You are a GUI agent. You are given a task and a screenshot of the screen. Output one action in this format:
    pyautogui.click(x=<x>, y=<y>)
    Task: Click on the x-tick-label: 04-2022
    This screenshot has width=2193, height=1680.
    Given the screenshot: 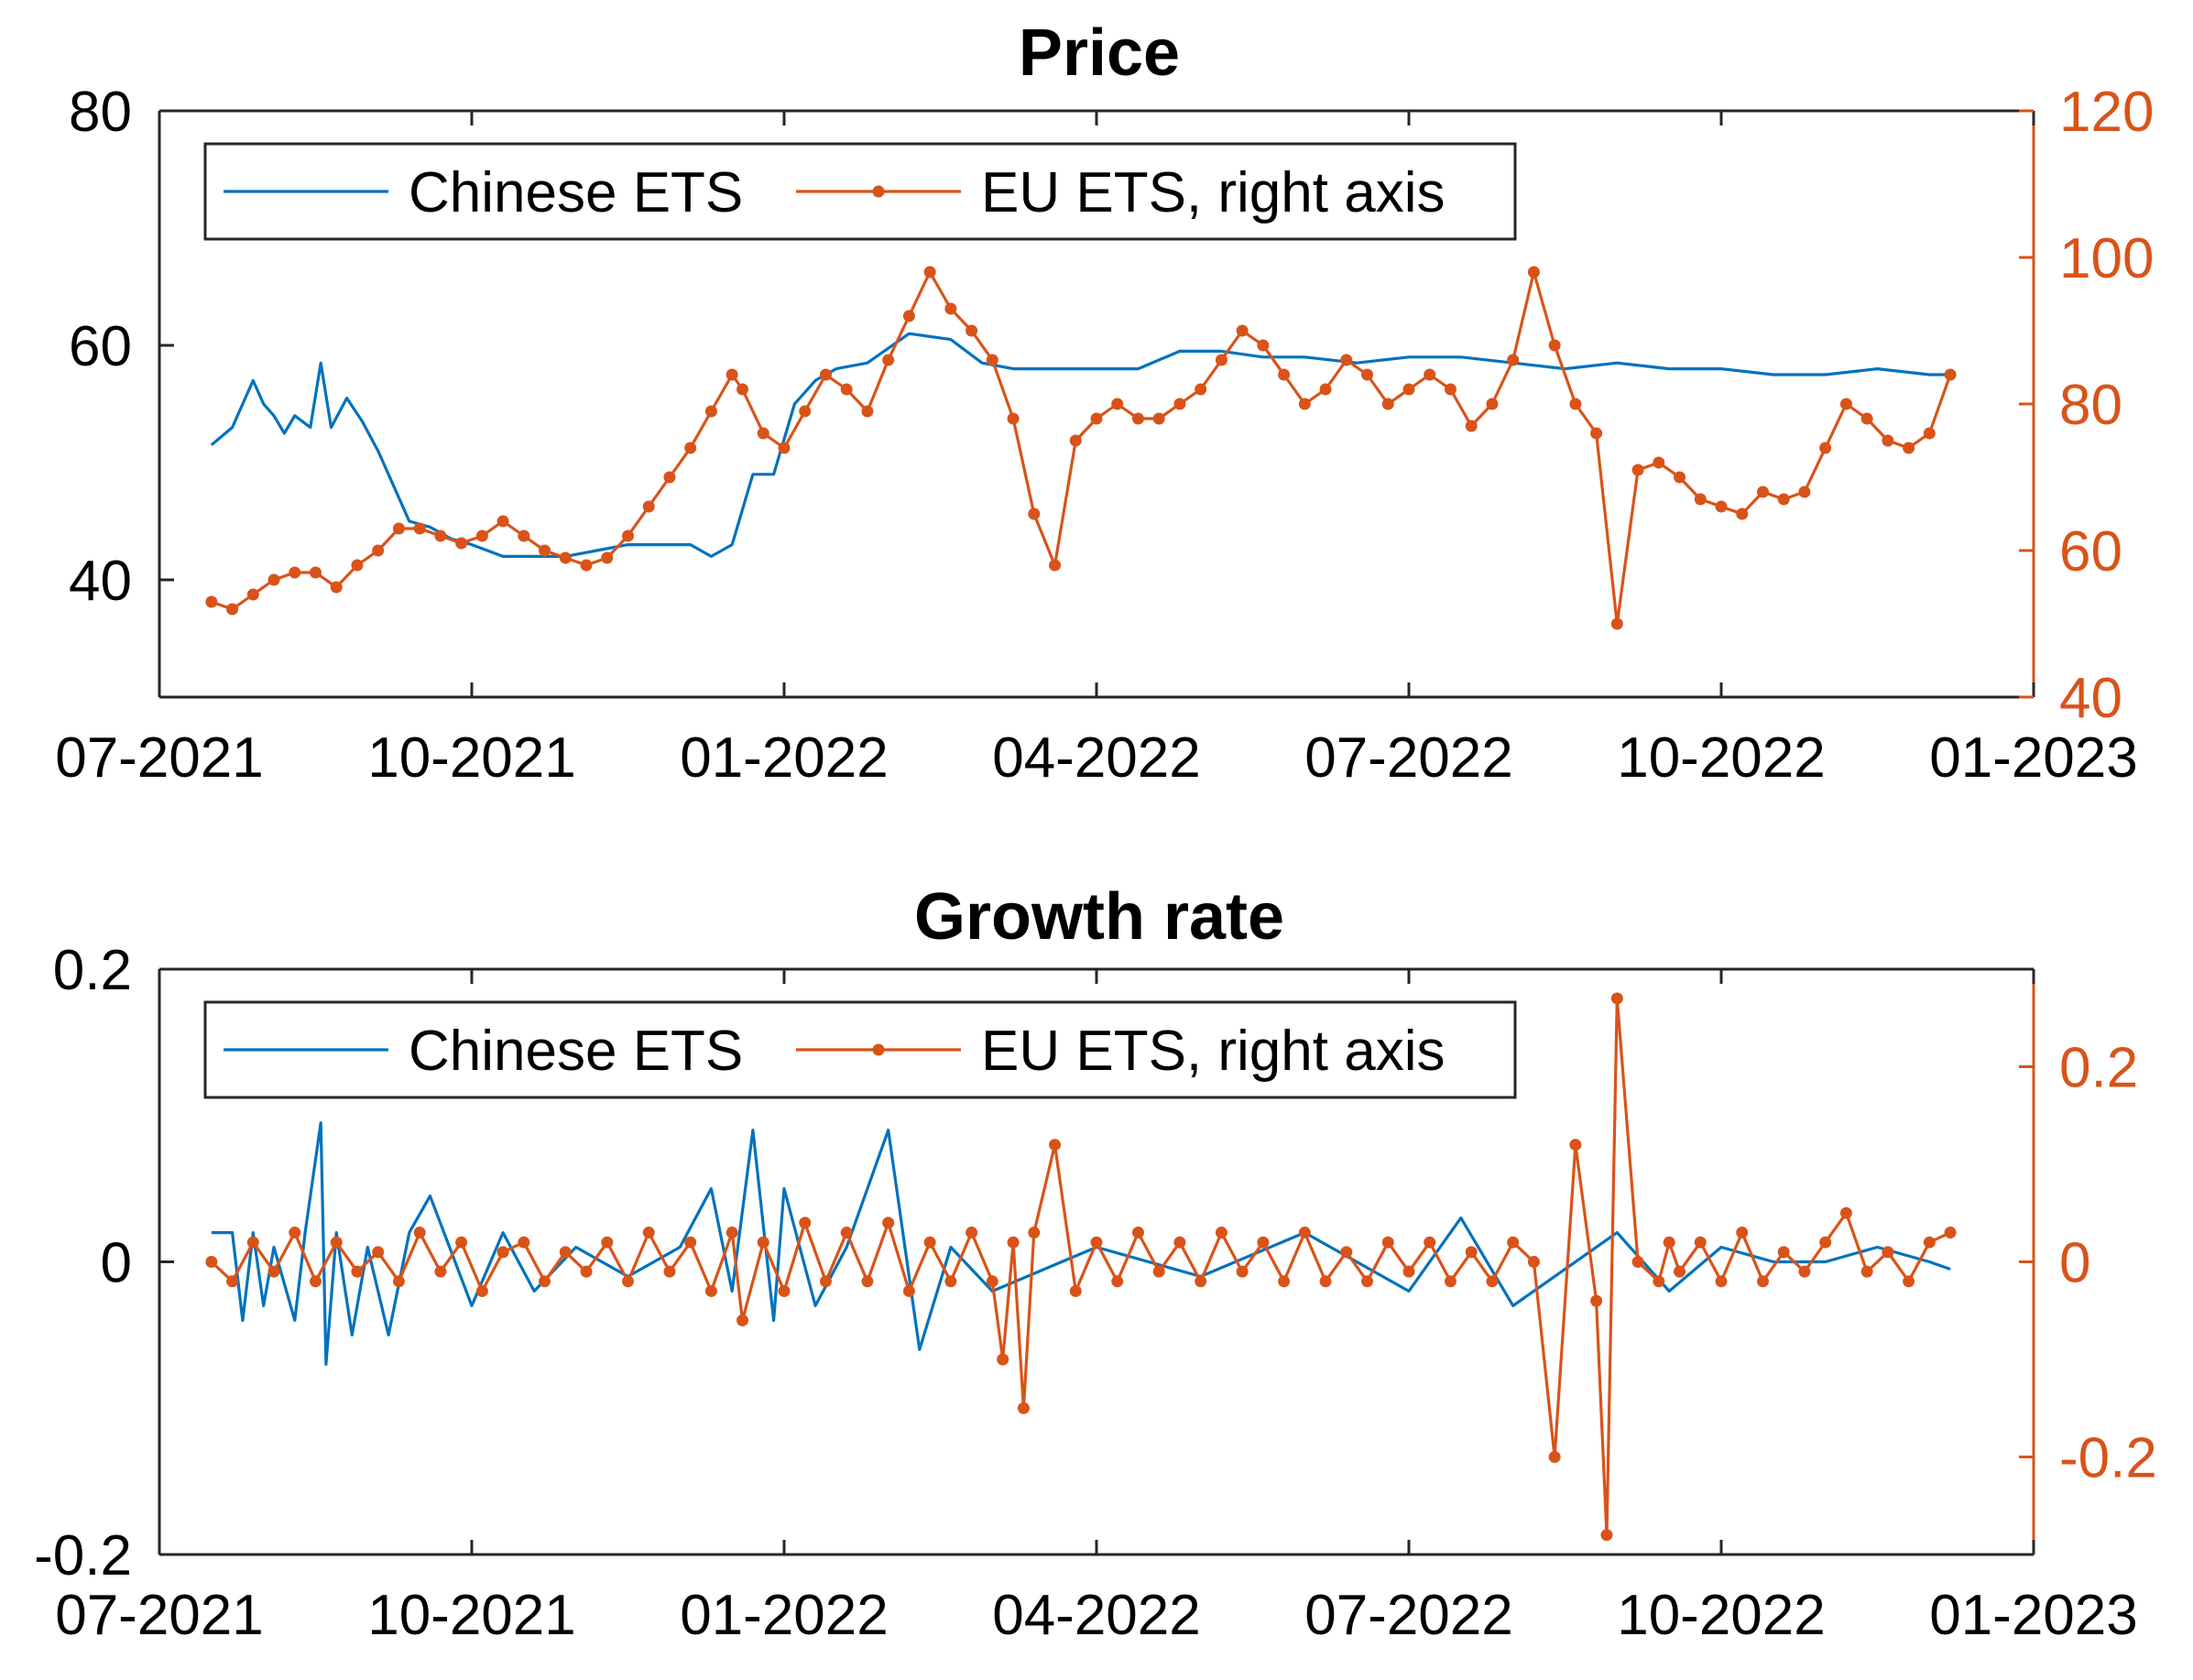 What is the action you would take?
    pyautogui.click(x=1096, y=1615)
    